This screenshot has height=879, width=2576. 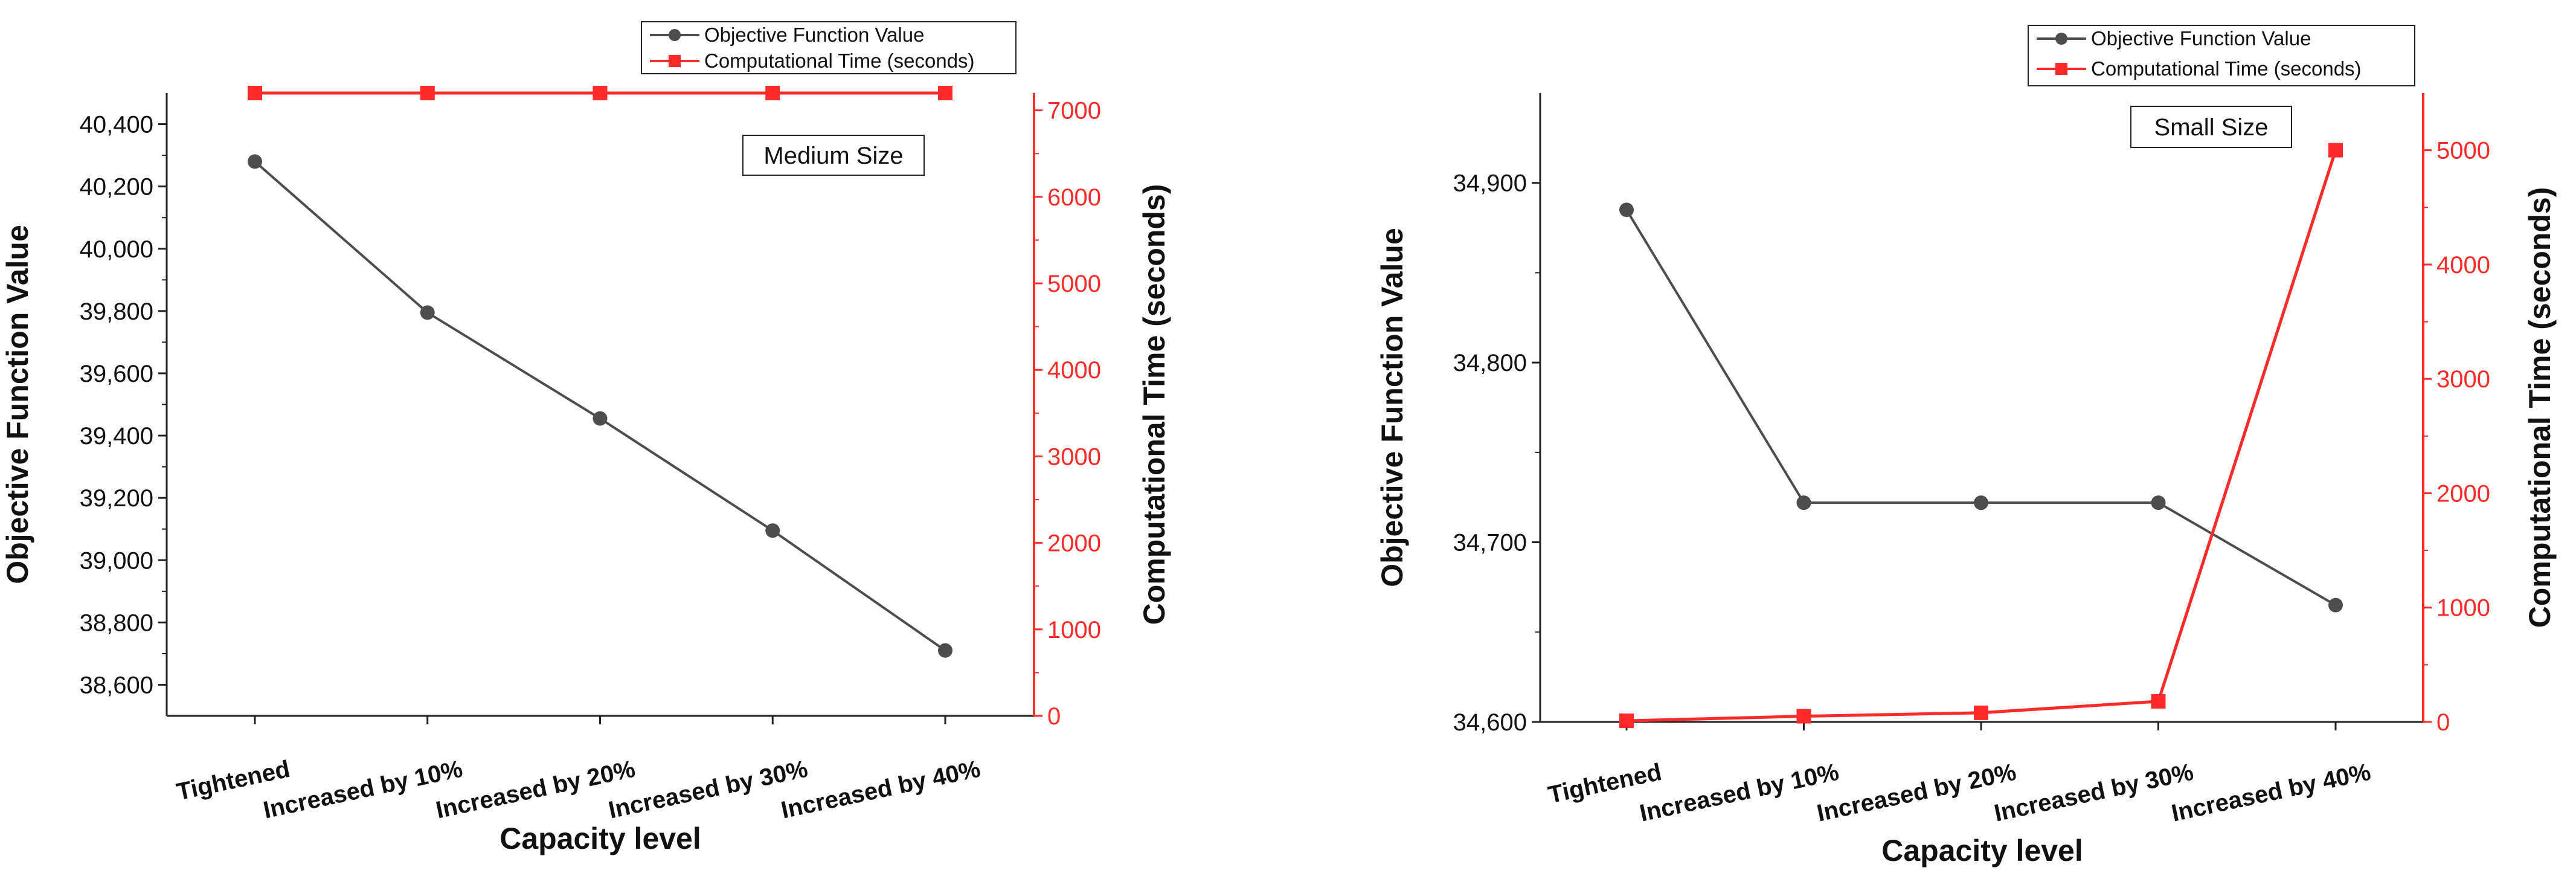 I want to click on y2-tick-label: 7000, so click(x=1074, y=111).